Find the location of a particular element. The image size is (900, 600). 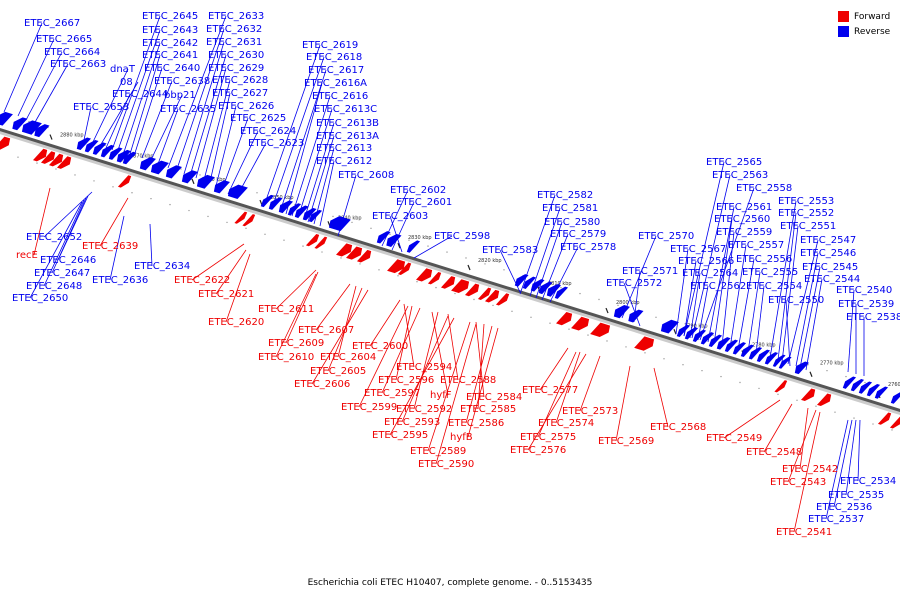

gene-label: ETEC_2599 is located at coordinates (369, 407).